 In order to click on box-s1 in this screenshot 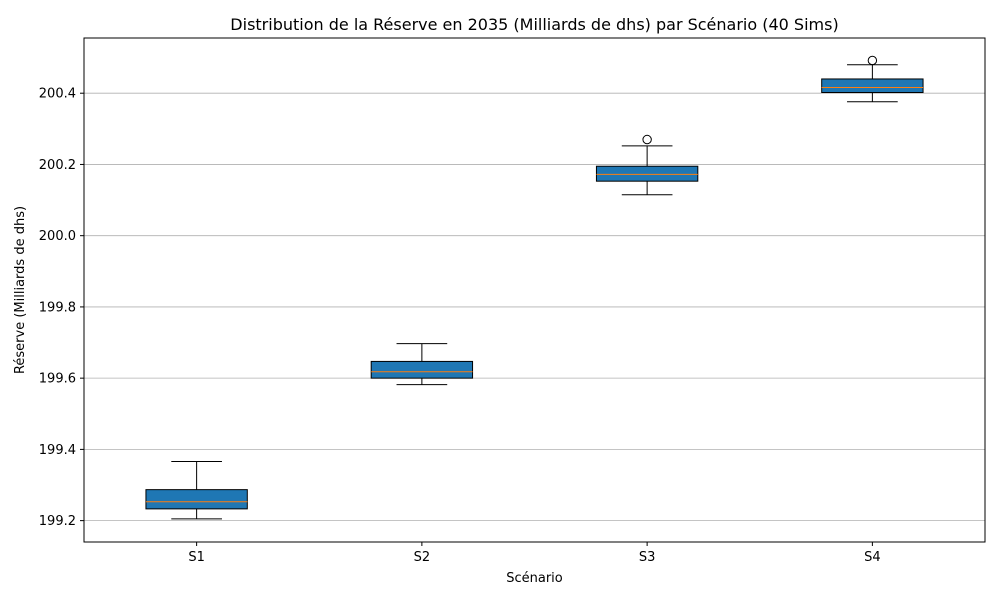, I will do `click(196, 490)`.